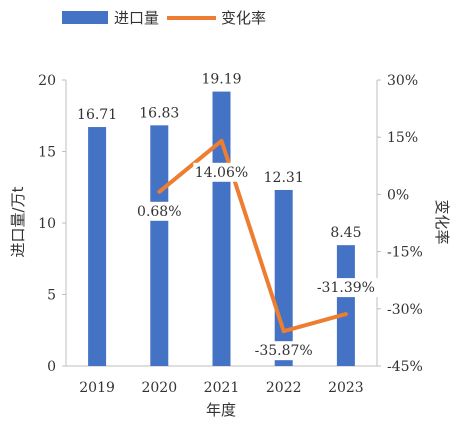 The width and height of the screenshot is (456, 434). Describe the element at coordinates (164, 18) in the screenshot. I see `legend: 进口量 变化率` at that location.